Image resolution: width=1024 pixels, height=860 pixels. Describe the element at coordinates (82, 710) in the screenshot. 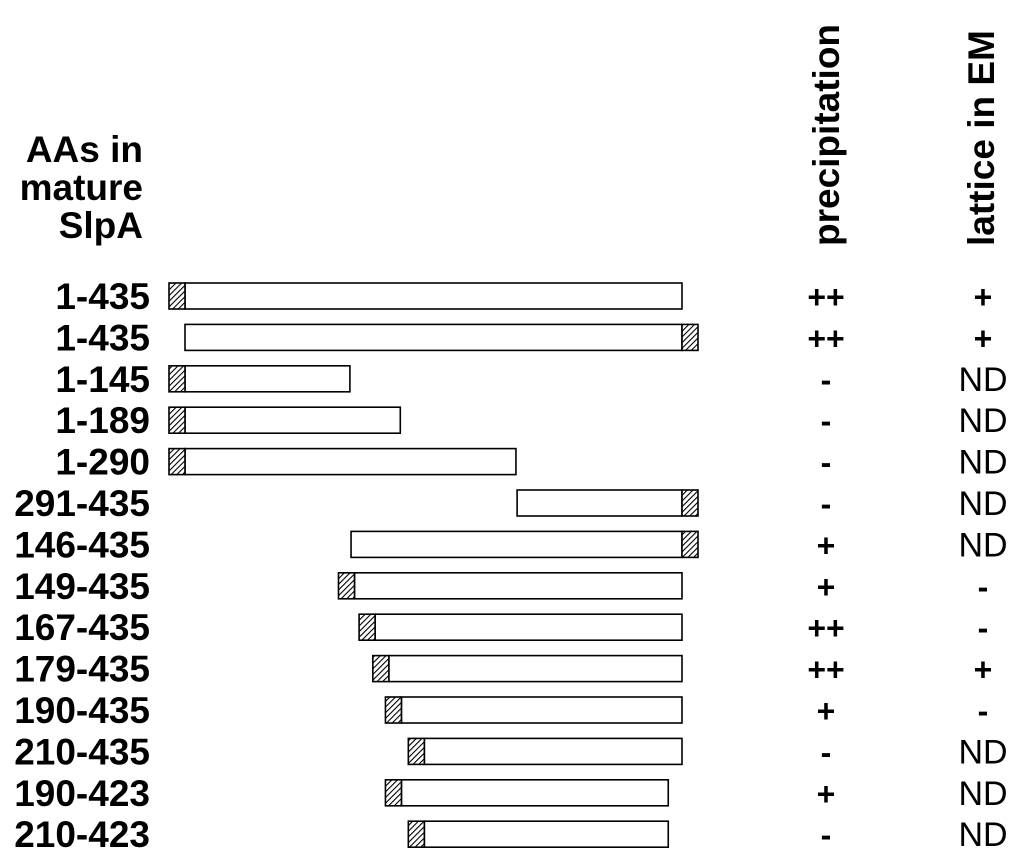

I see `construct-label: 190-435` at that location.